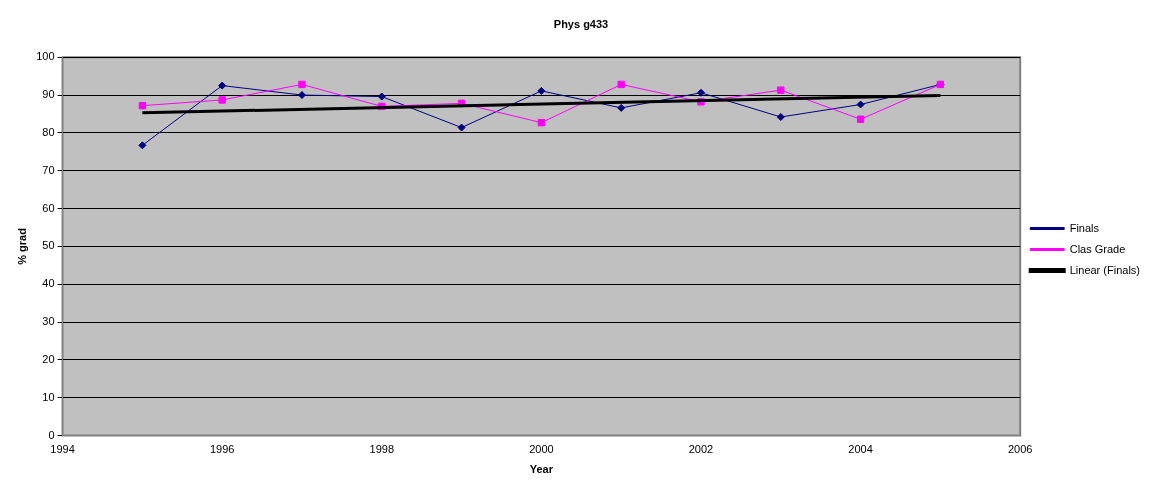 The width and height of the screenshot is (1166, 493). I want to click on y-tick-label: 20, so click(48, 358).